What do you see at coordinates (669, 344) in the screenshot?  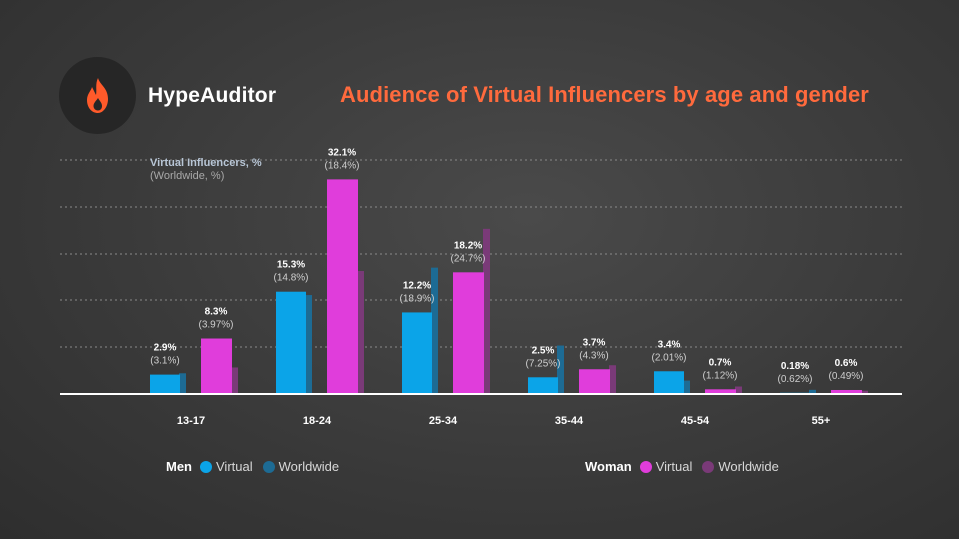 I see `label-men-virtual: 3.4%` at bounding box center [669, 344].